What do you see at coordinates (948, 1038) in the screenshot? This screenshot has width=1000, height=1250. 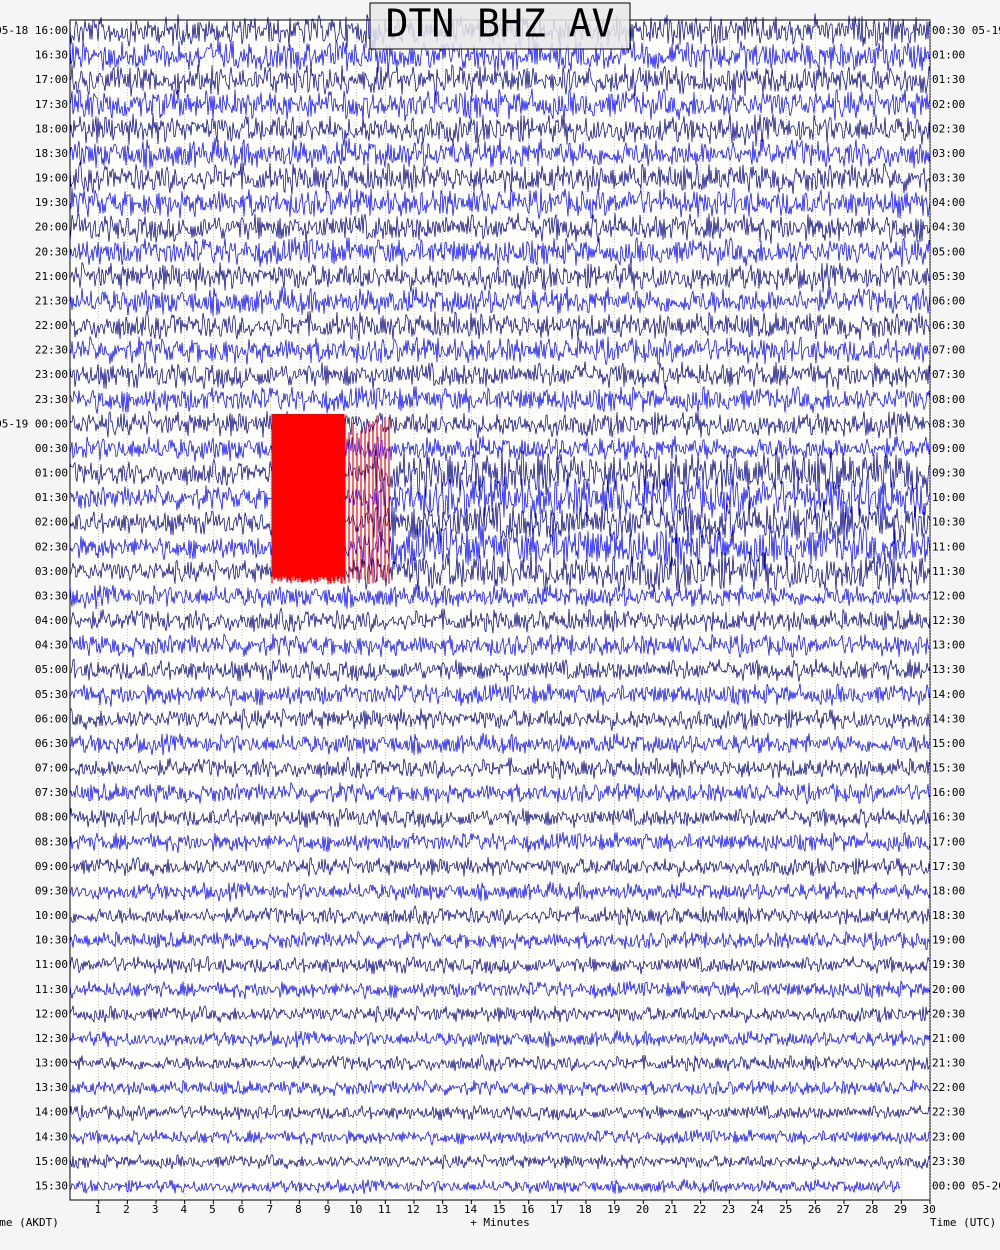 I see `right-time-label: 21:00` at bounding box center [948, 1038].